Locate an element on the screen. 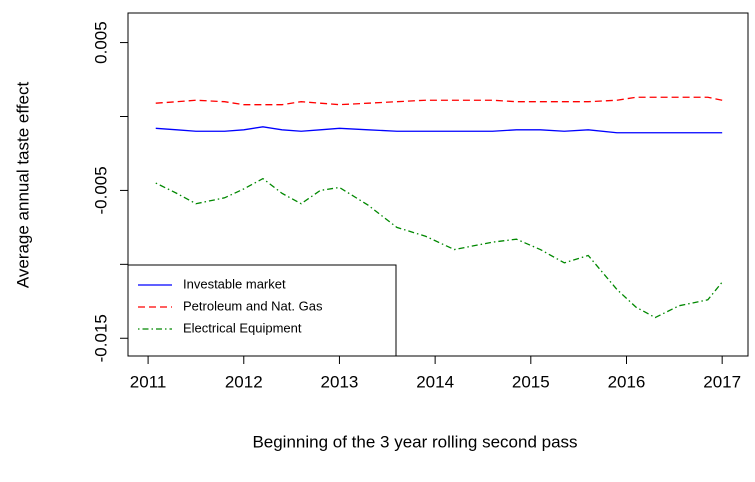 Image resolution: width=755 pixels, height=482 pixels. x-tick-label: 2011 is located at coordinates (148, 381).